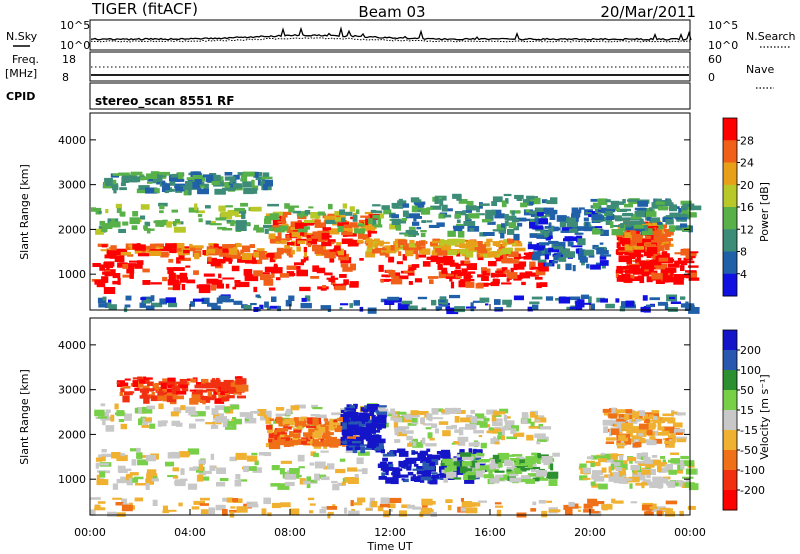  What do you see at coordinates (24, 417) in the screenshot?
I see `velocity-ylabel: Slant Range [km]` at bounding box center [24, 417].